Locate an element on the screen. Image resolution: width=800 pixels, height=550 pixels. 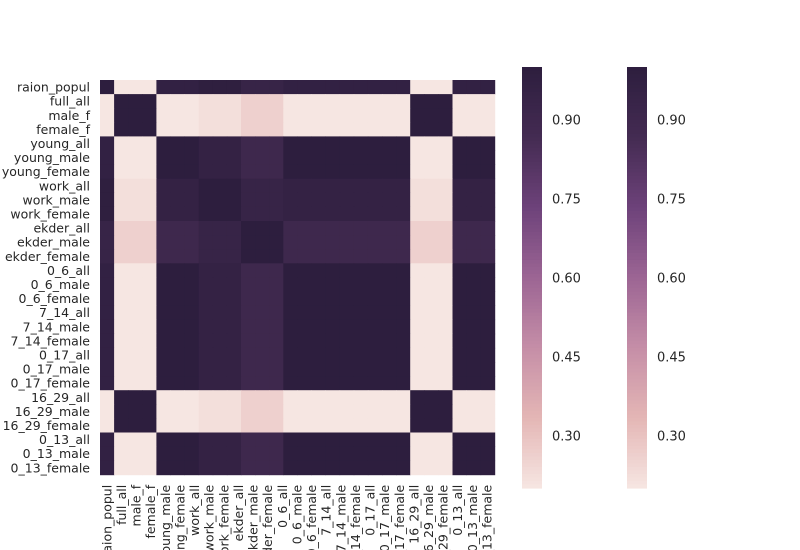
y-tick-label: ekder_all is located at coordinates (61, 228).